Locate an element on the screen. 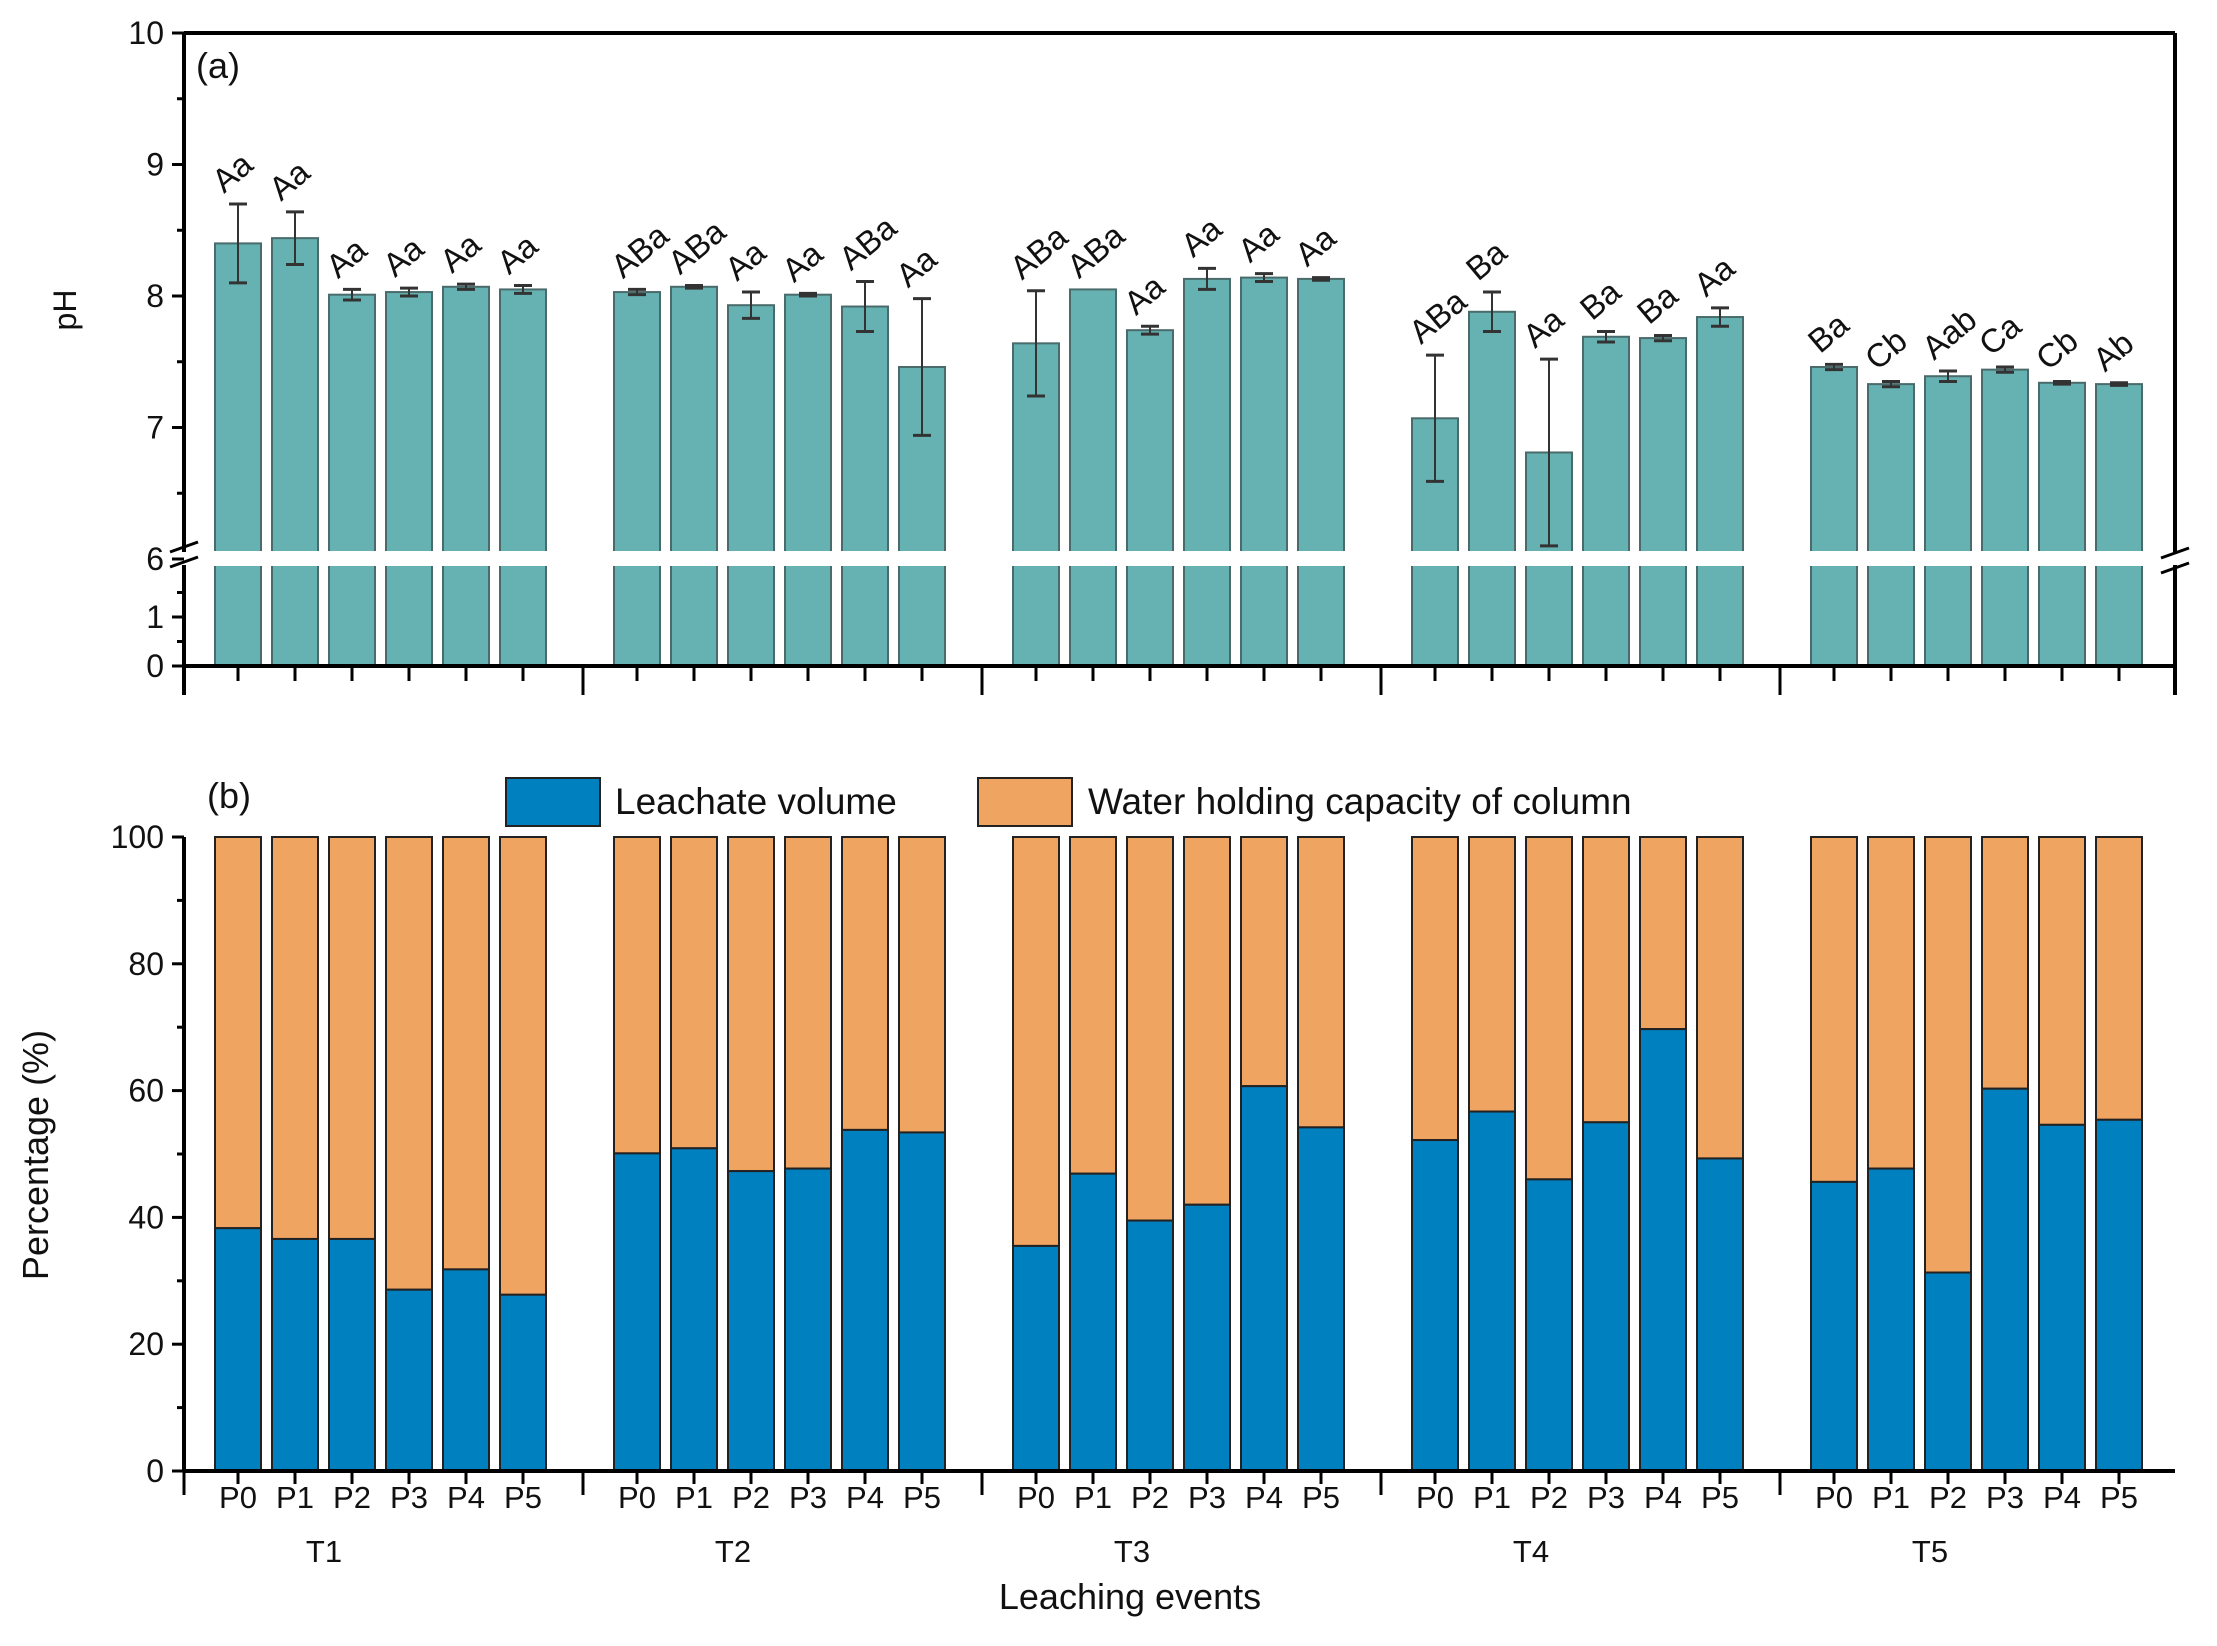 Image resolution: width=2217 pixels, height=1646 pixels. y-tick-label: 20 is located at coordinates (146, 1344).